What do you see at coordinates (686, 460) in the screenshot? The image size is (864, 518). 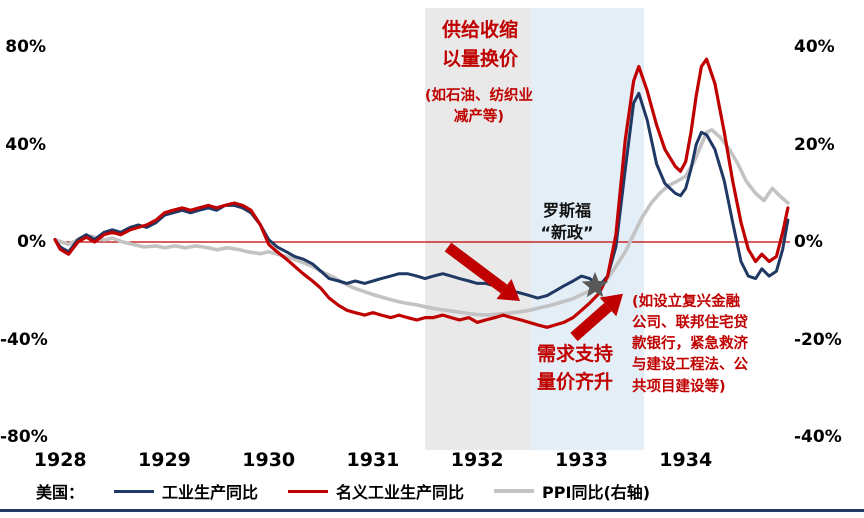 I see `x-axis-tick: 1934` at bounding box center [686, 460].